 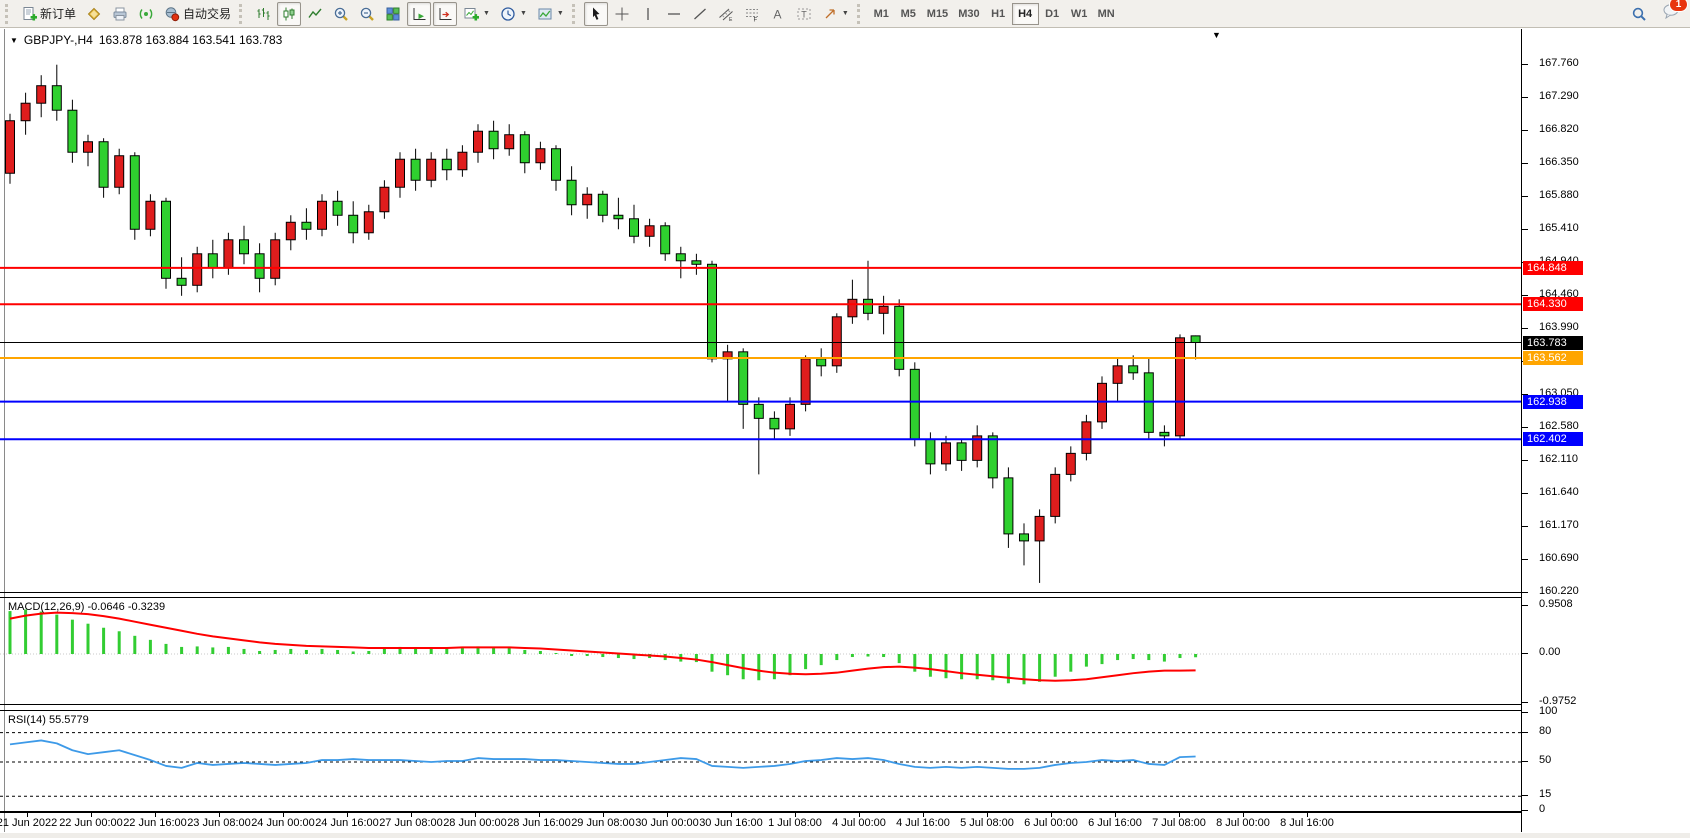 What do you see at coordinates (1559, 525) in the screenshot?
I see `y-axis-tick: 161.170` at bounding box center [1559, 525].